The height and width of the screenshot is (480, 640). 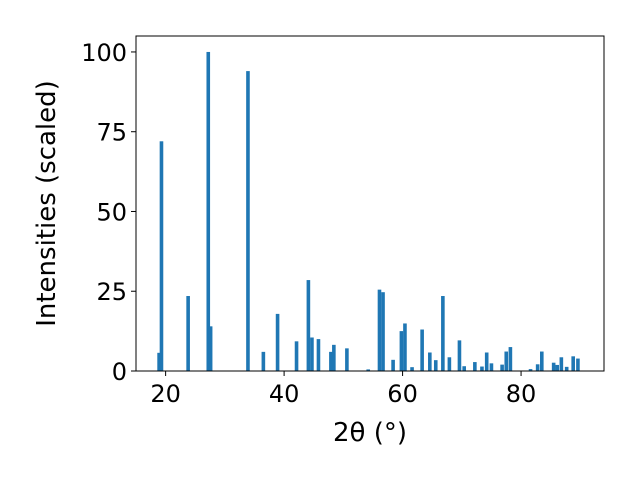 I want to click on x-tick-label: 40, so click(x=284, y=394).